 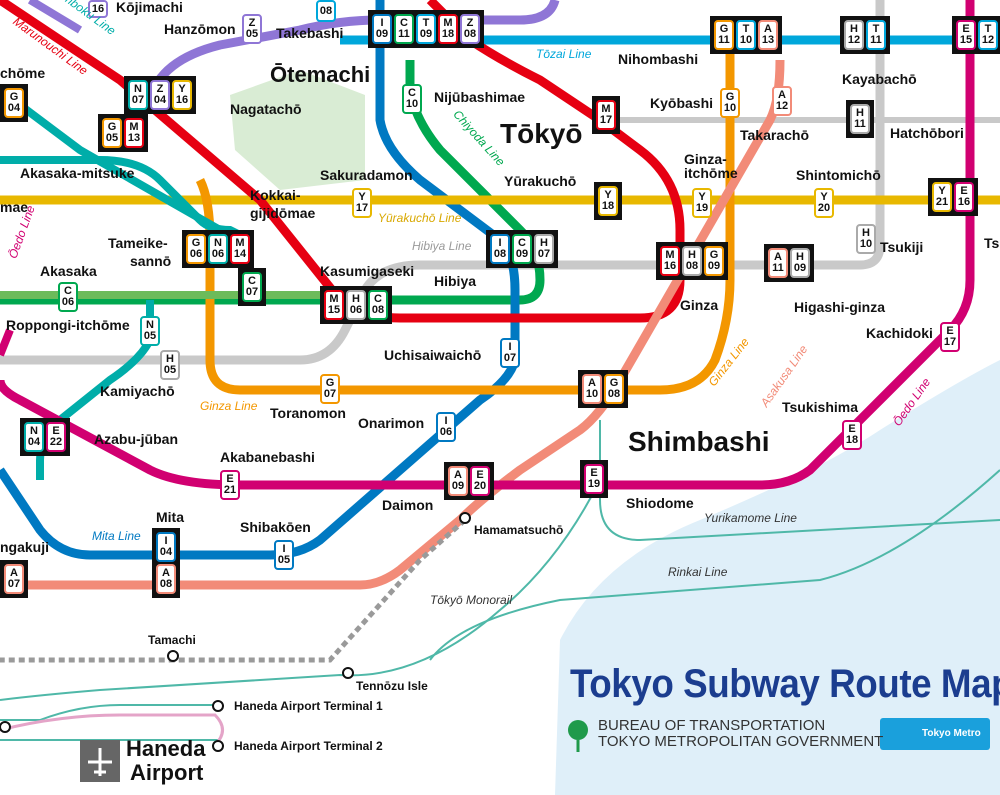 I want to click on station-box-akasaka-mitsuke: G 05 M 13, so click(x=123, y=133).